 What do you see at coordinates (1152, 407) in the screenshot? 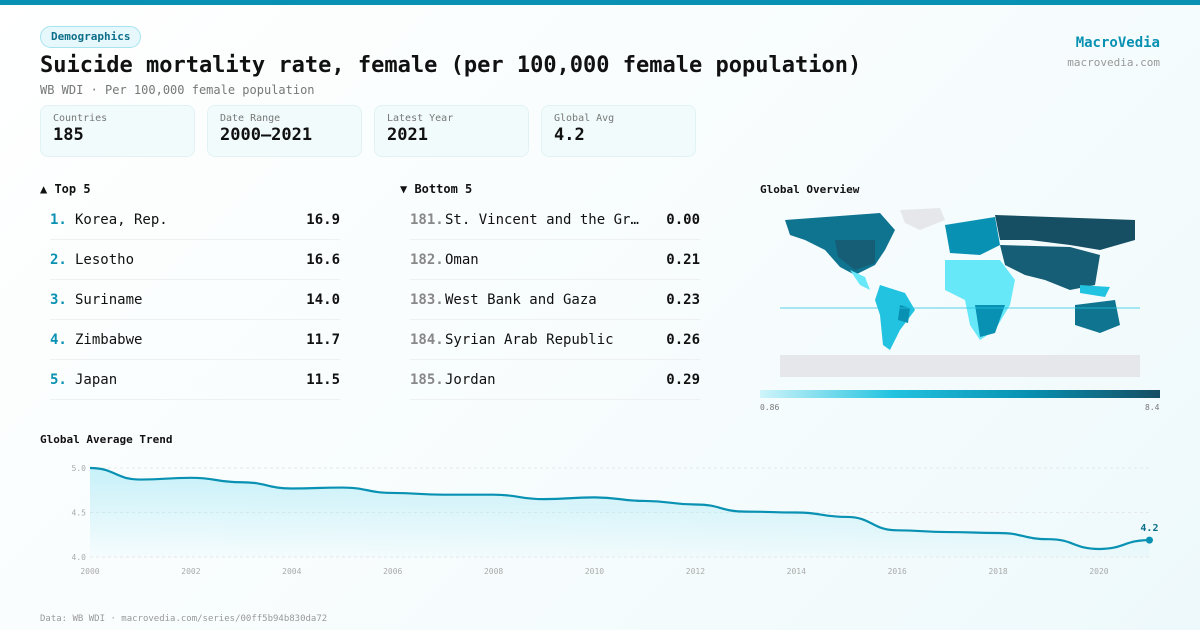
I see `legend-max: 8.4` at bounding box center [1152, 407].